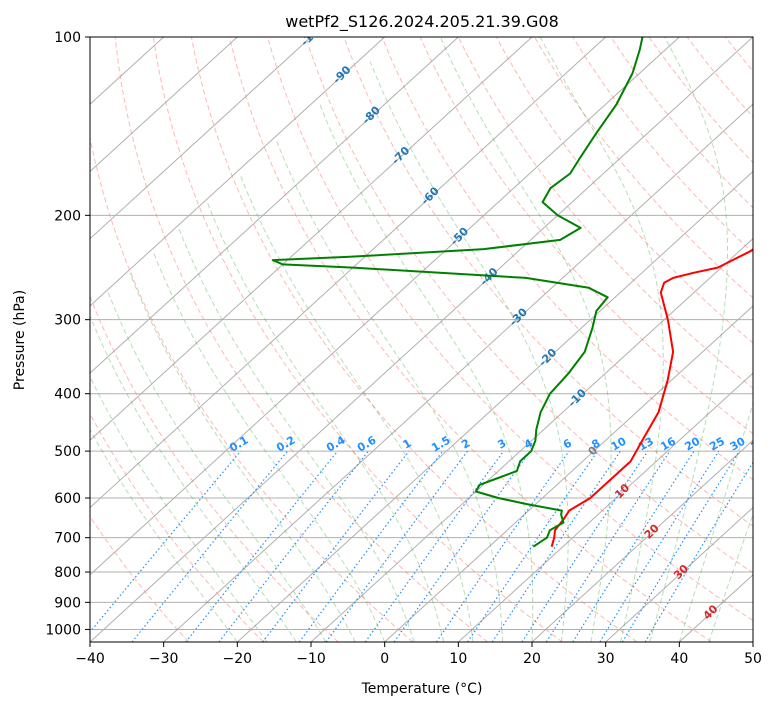  What do you see at coordinates (67, 539) in the screenshot?
I see `y-tick-label: 700` at bounding box center [67, 539].